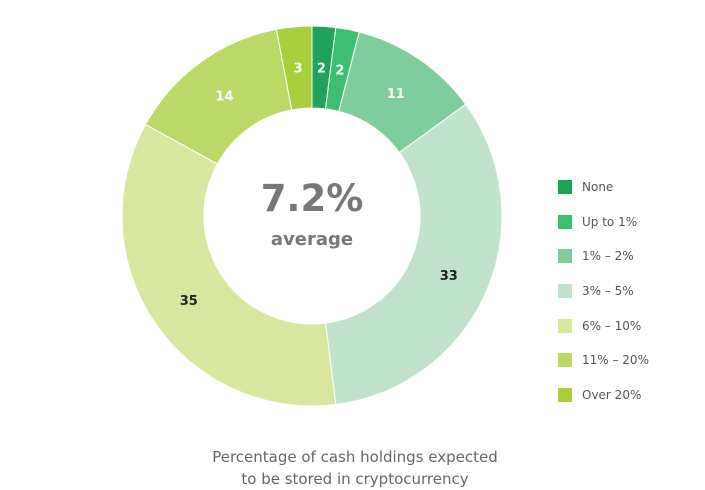  I want to click on legend-item-6-10: 6% – 10%, so click(603, 325).